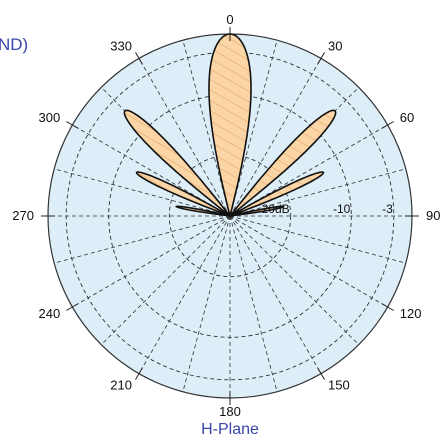  I want to click on angle-label: 210, so click(121, 385).